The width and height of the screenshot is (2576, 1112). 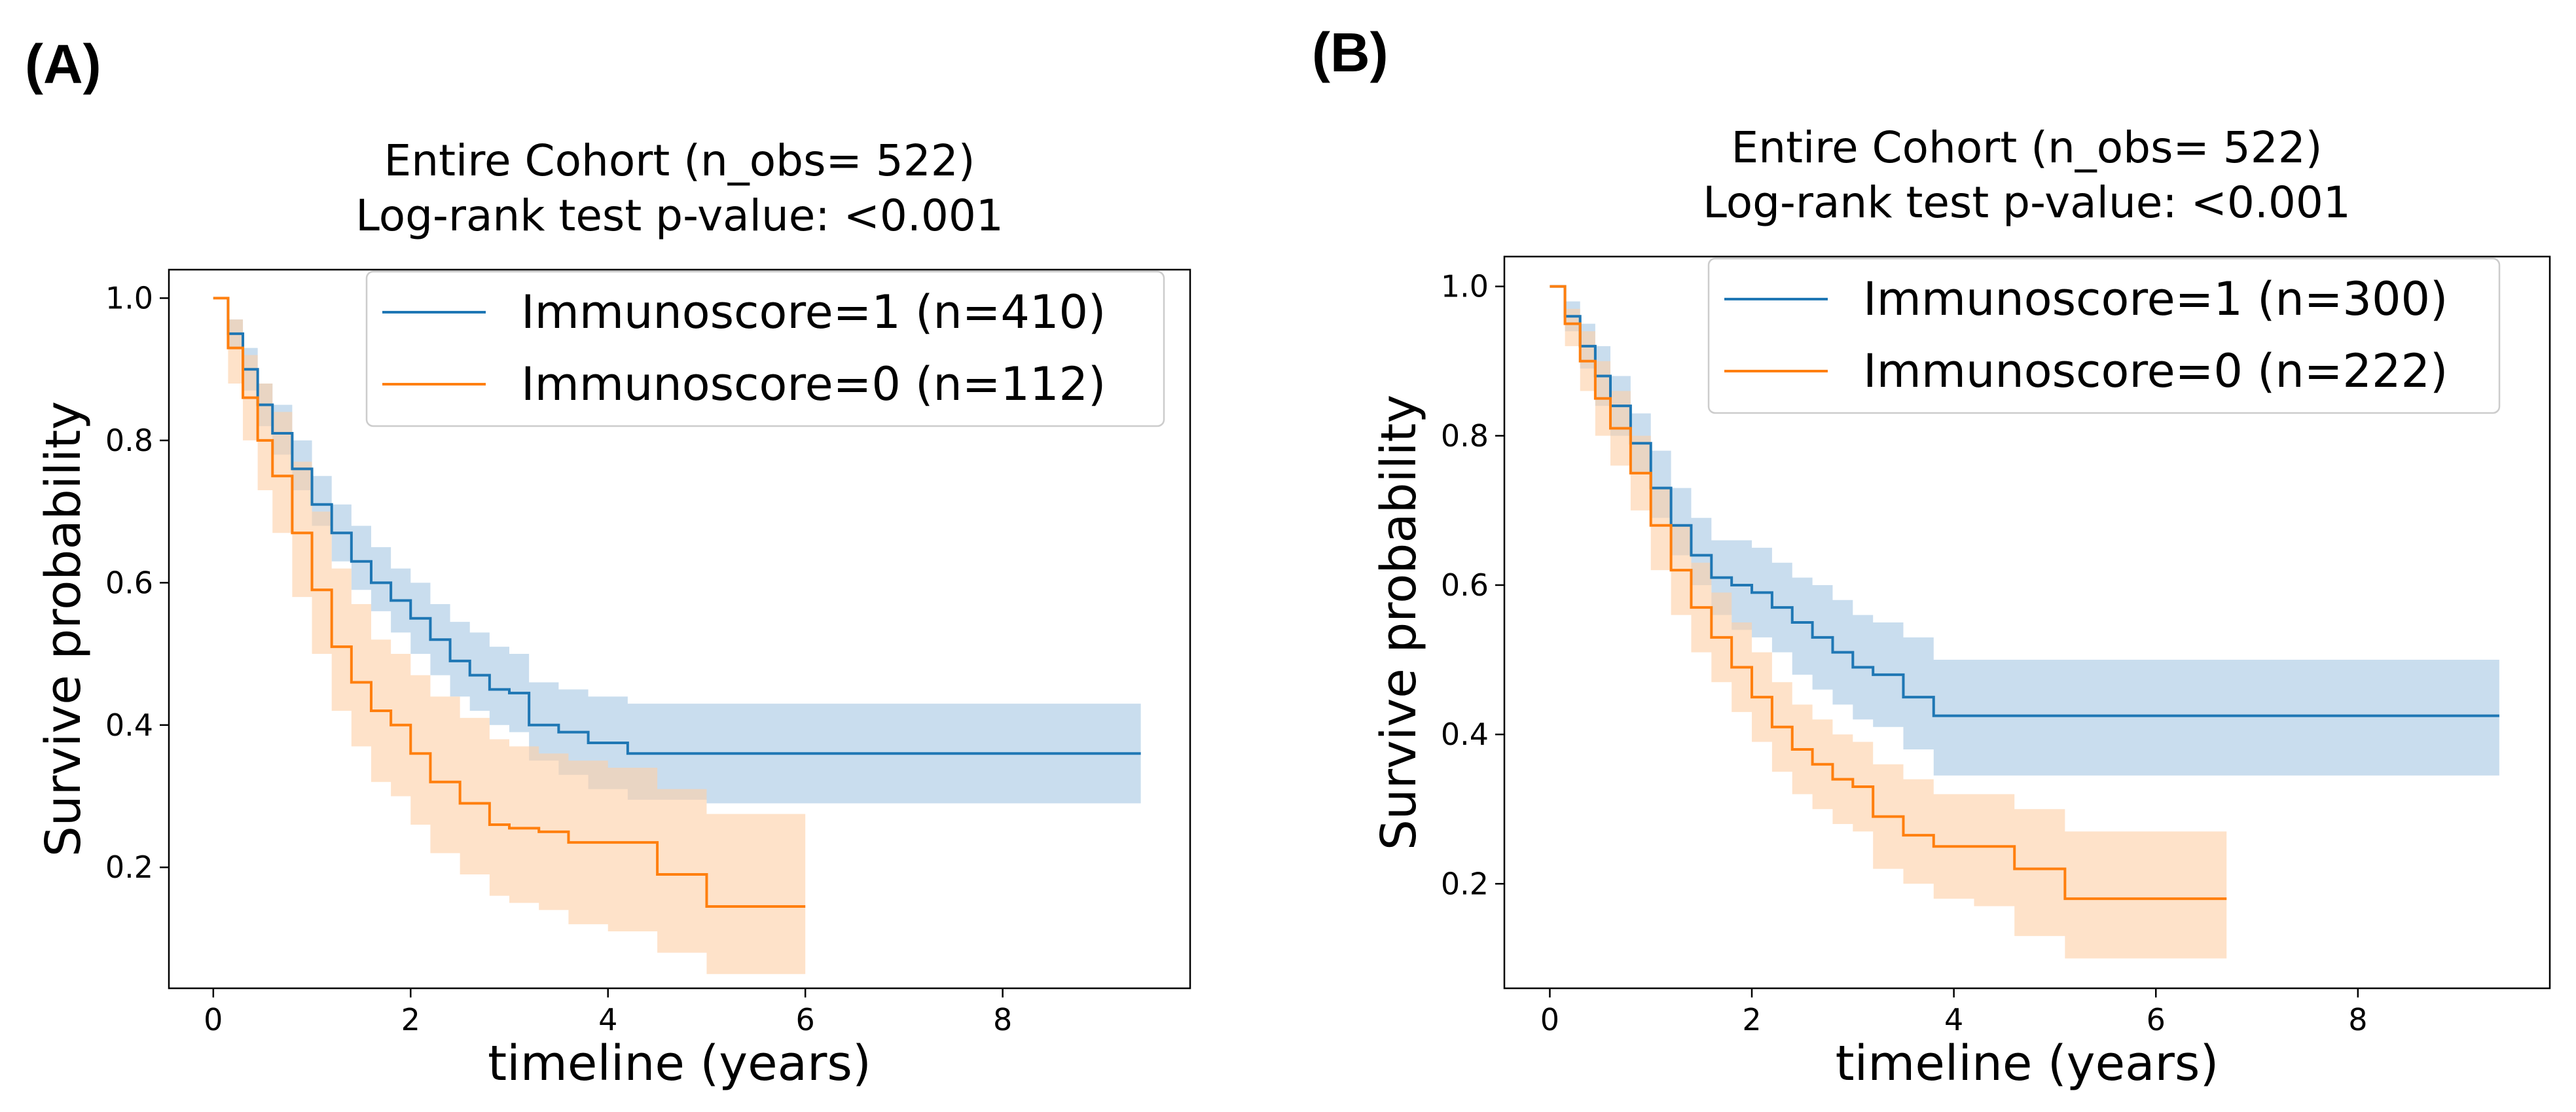 I want to click on legend-entry-0: Immunoscore=1 (n=300), so click(x=2155, y=299).